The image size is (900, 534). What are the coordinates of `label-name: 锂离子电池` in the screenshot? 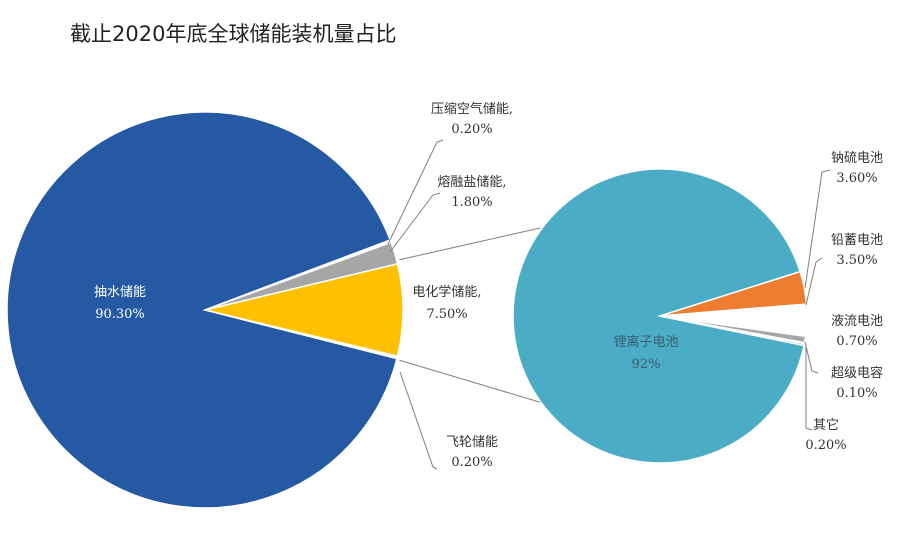 It's located at (645, 342).